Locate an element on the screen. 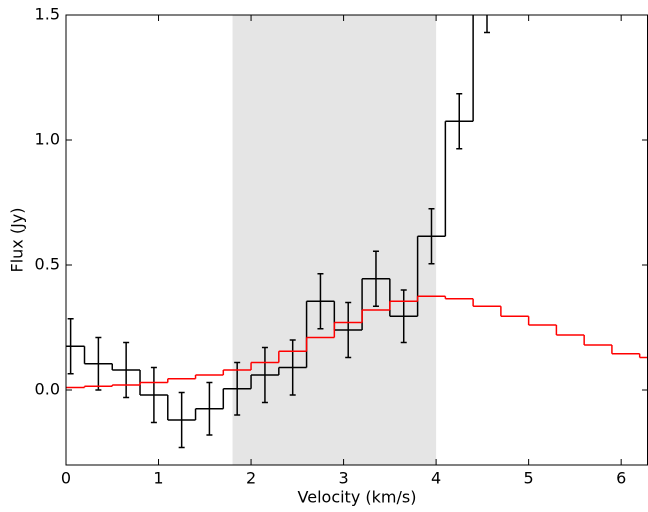  x-tick-label: 2 is located at coordinates (251, 478).